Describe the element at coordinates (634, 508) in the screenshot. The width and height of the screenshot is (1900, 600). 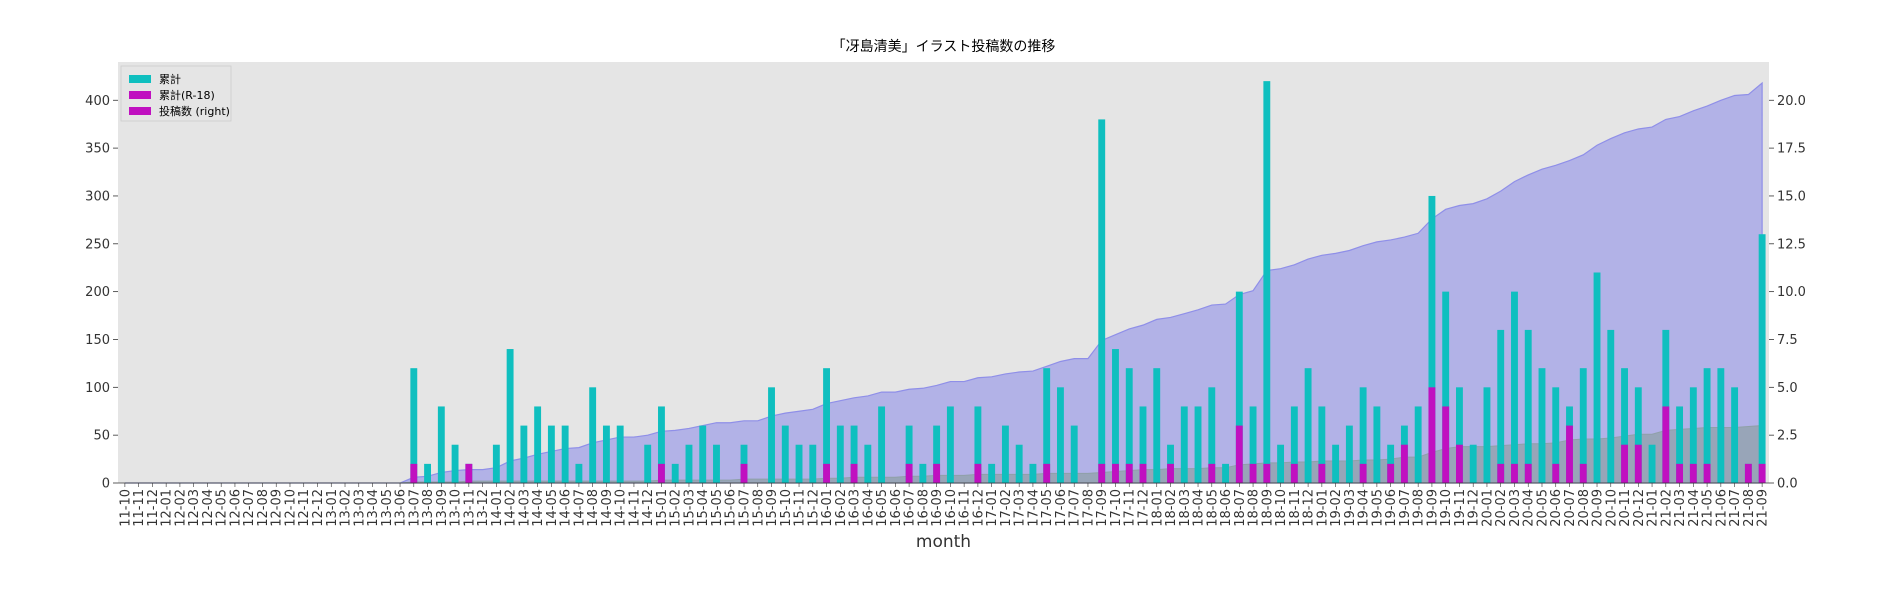
I see `x-tick-label: 14-11` at that location.